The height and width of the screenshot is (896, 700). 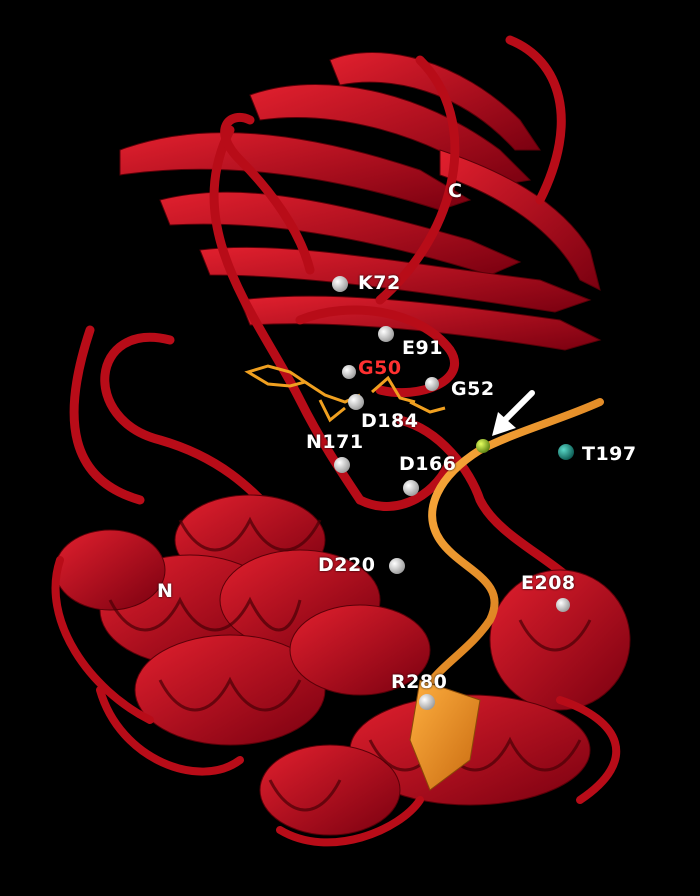 I want to click on sphere-phosphor-site, so click(x=483, y=446).